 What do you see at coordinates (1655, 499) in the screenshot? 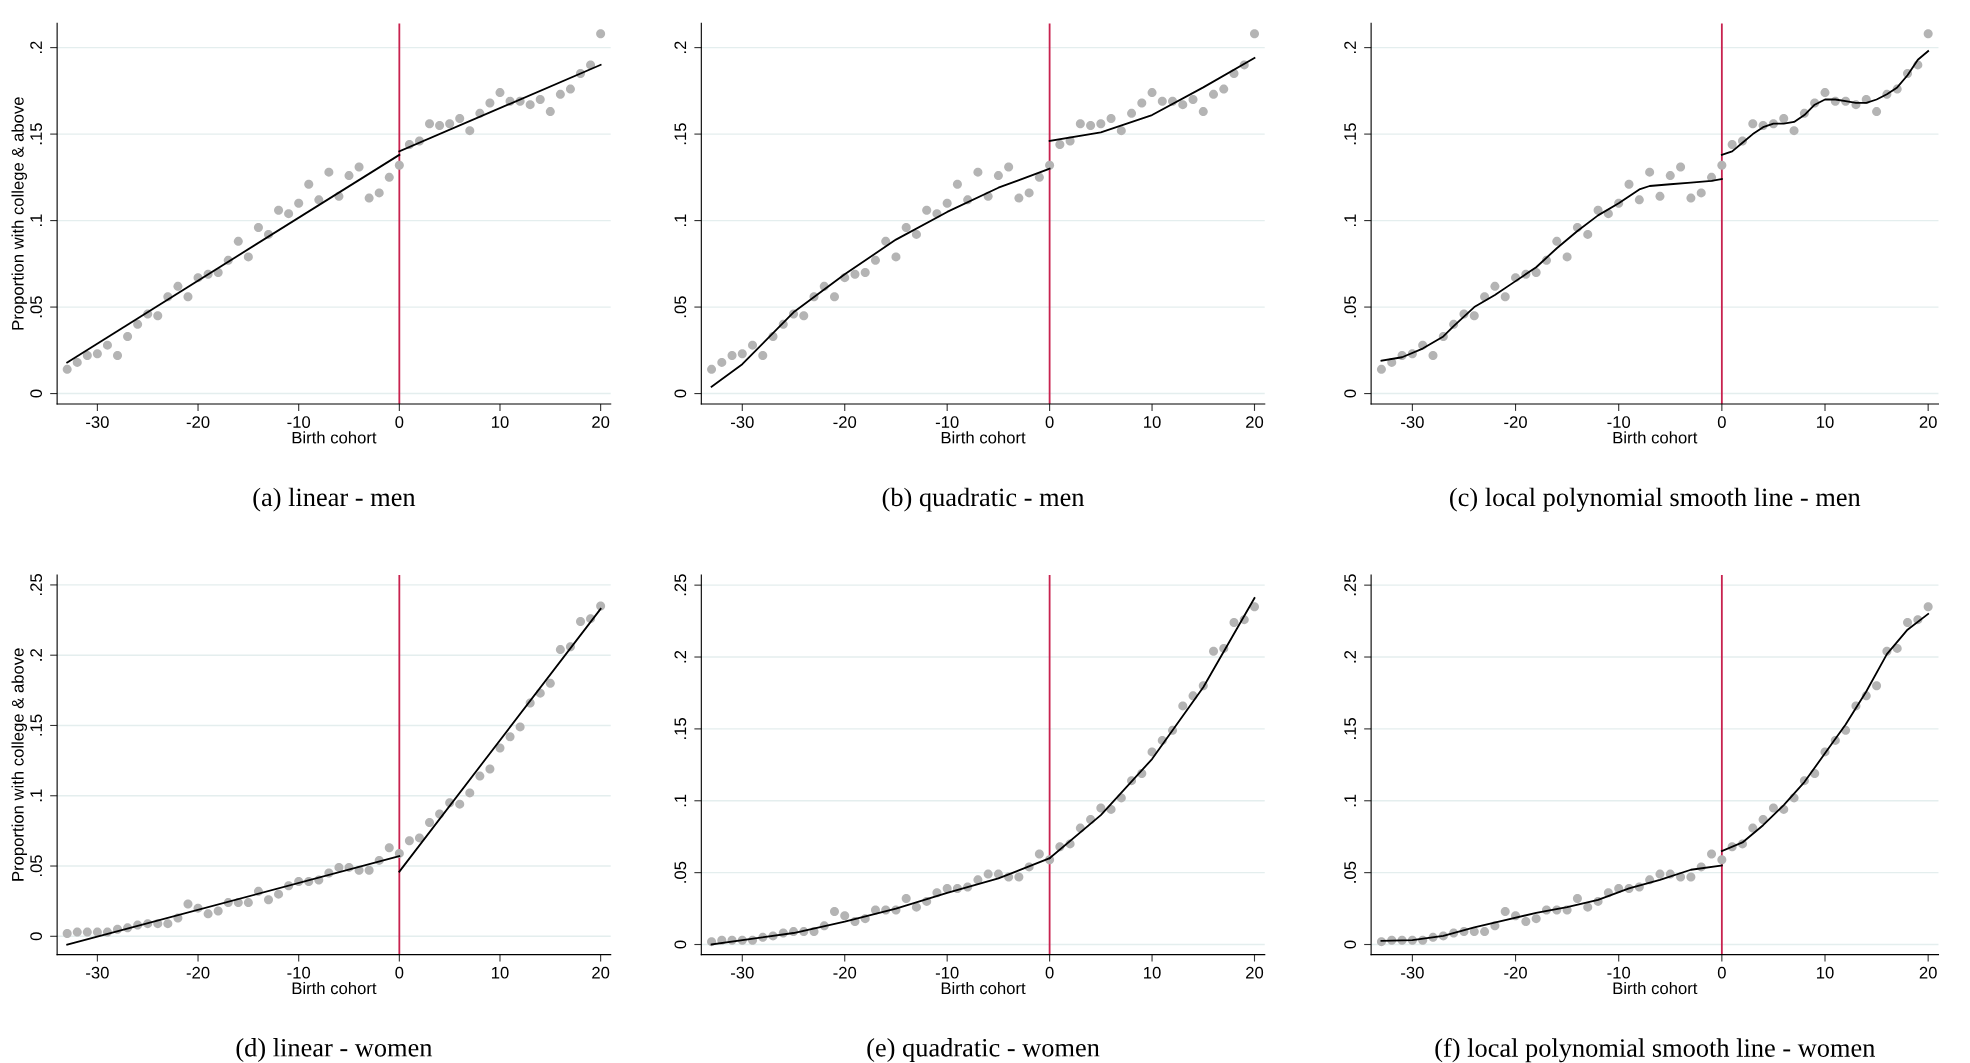
I see `text: (c) local polynomial smooth line - men` at bounding box center [1655, 499].